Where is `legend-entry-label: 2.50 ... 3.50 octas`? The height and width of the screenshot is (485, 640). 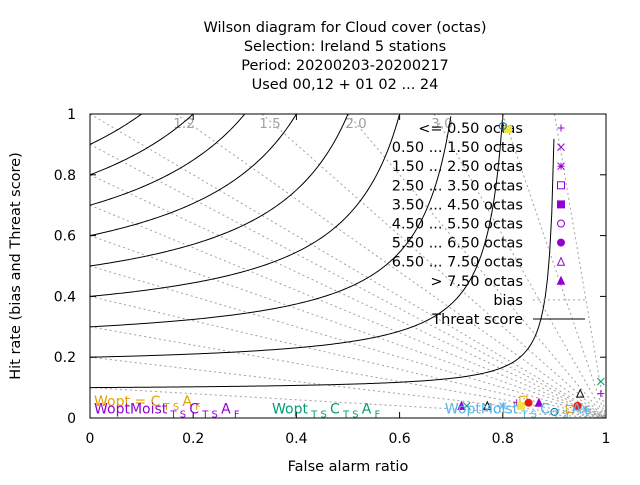 legend-entry-label: 2.50 ... 3.50 octas is located at coordinates (457, 186).